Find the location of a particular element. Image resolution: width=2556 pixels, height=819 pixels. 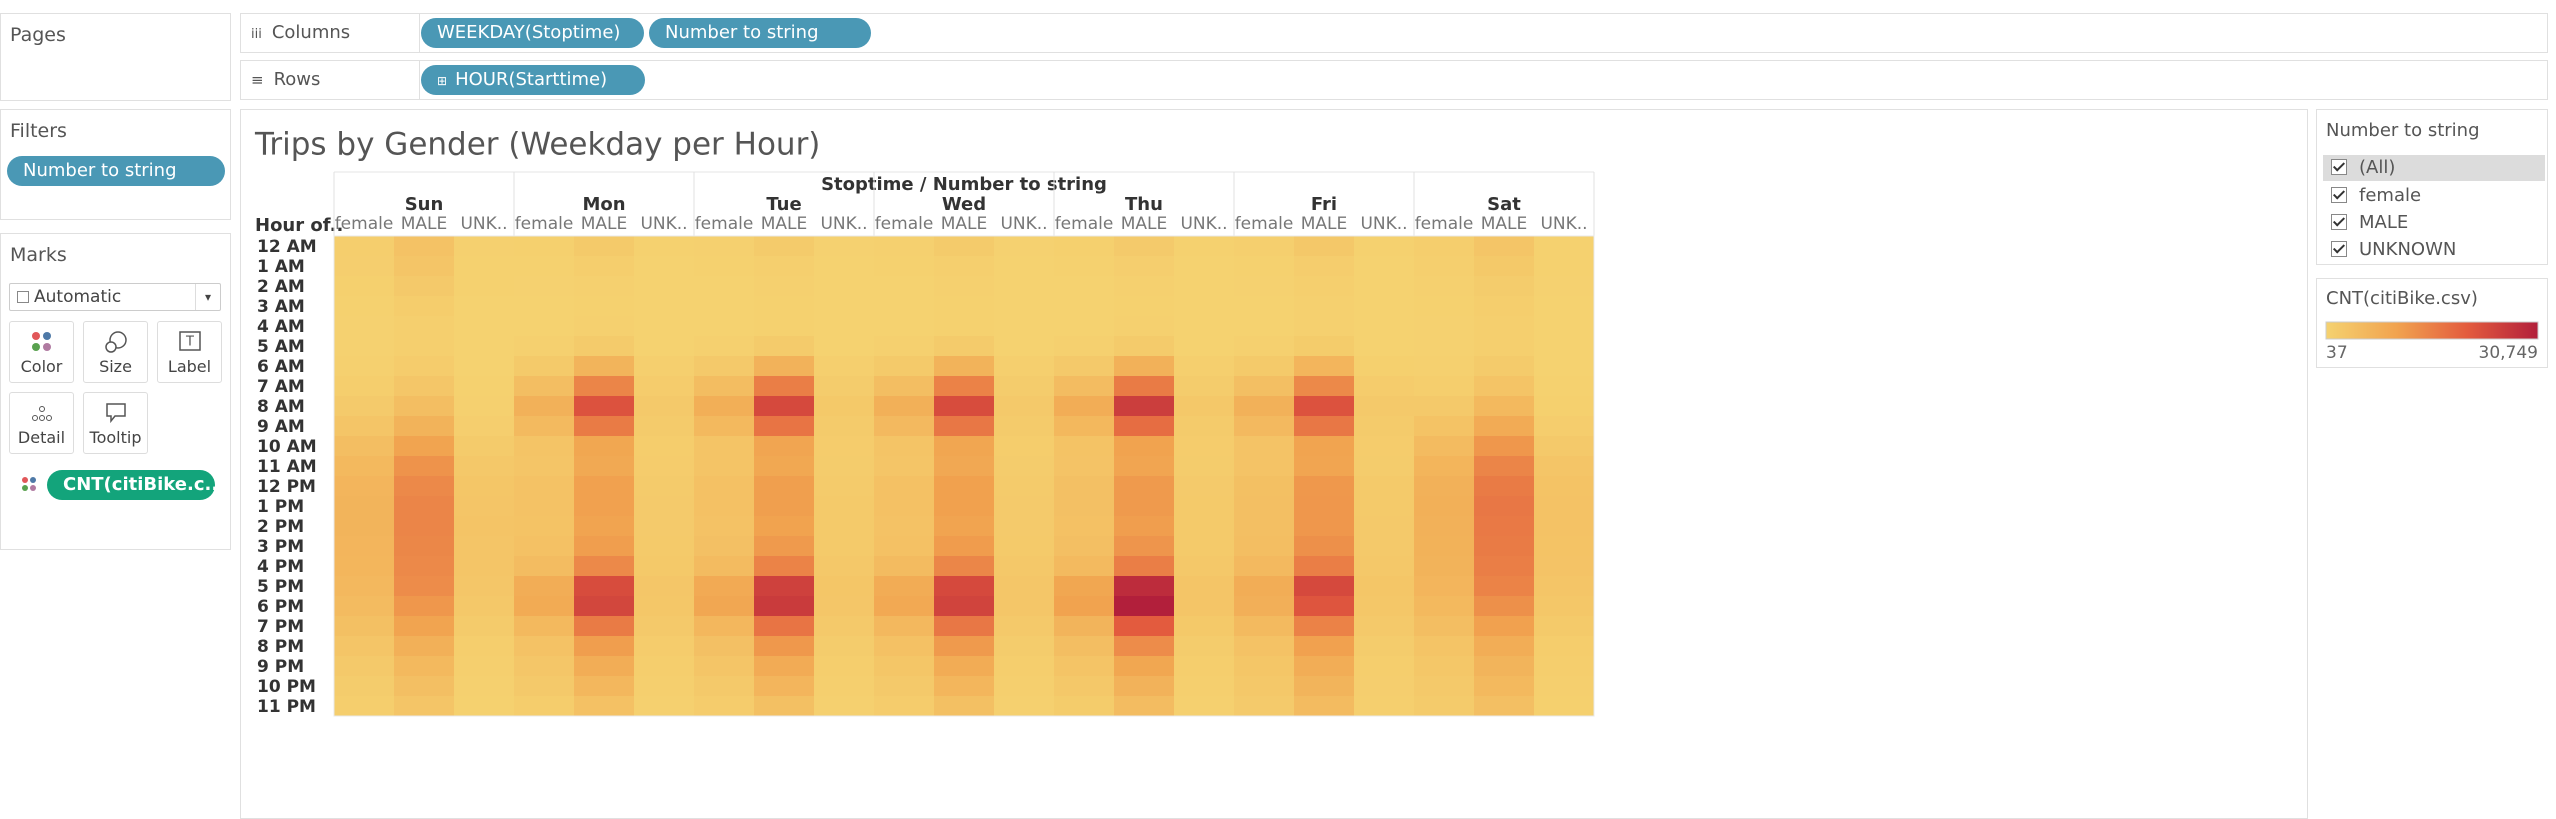

hour-label: 10 AM is located at coordinates (287, 447).